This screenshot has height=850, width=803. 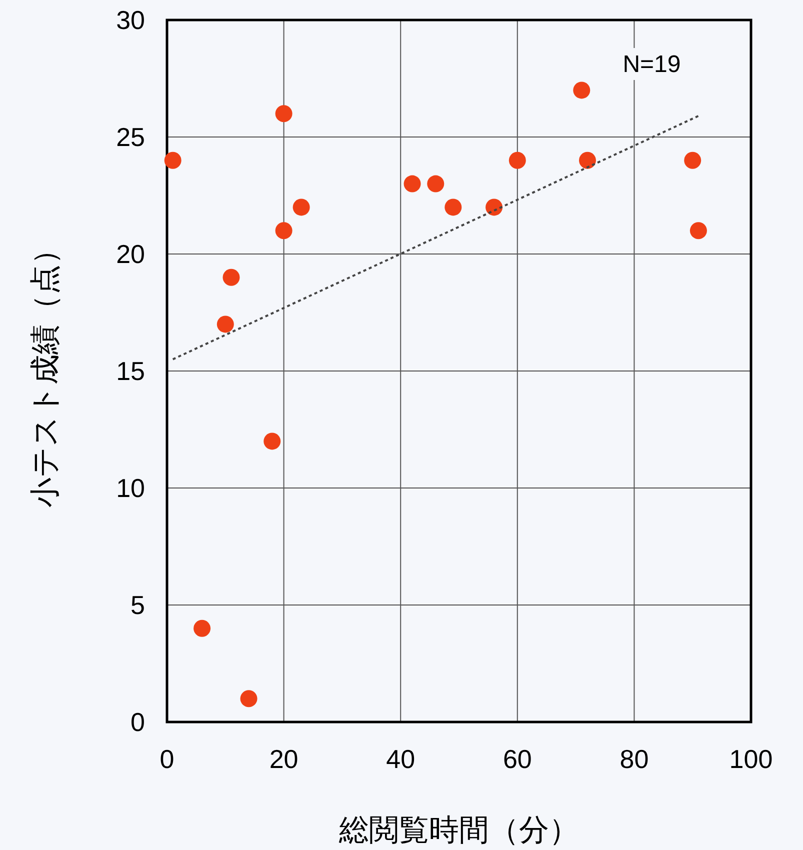 I want to click on x-tick-label: 40, so click(x=401, y=759).